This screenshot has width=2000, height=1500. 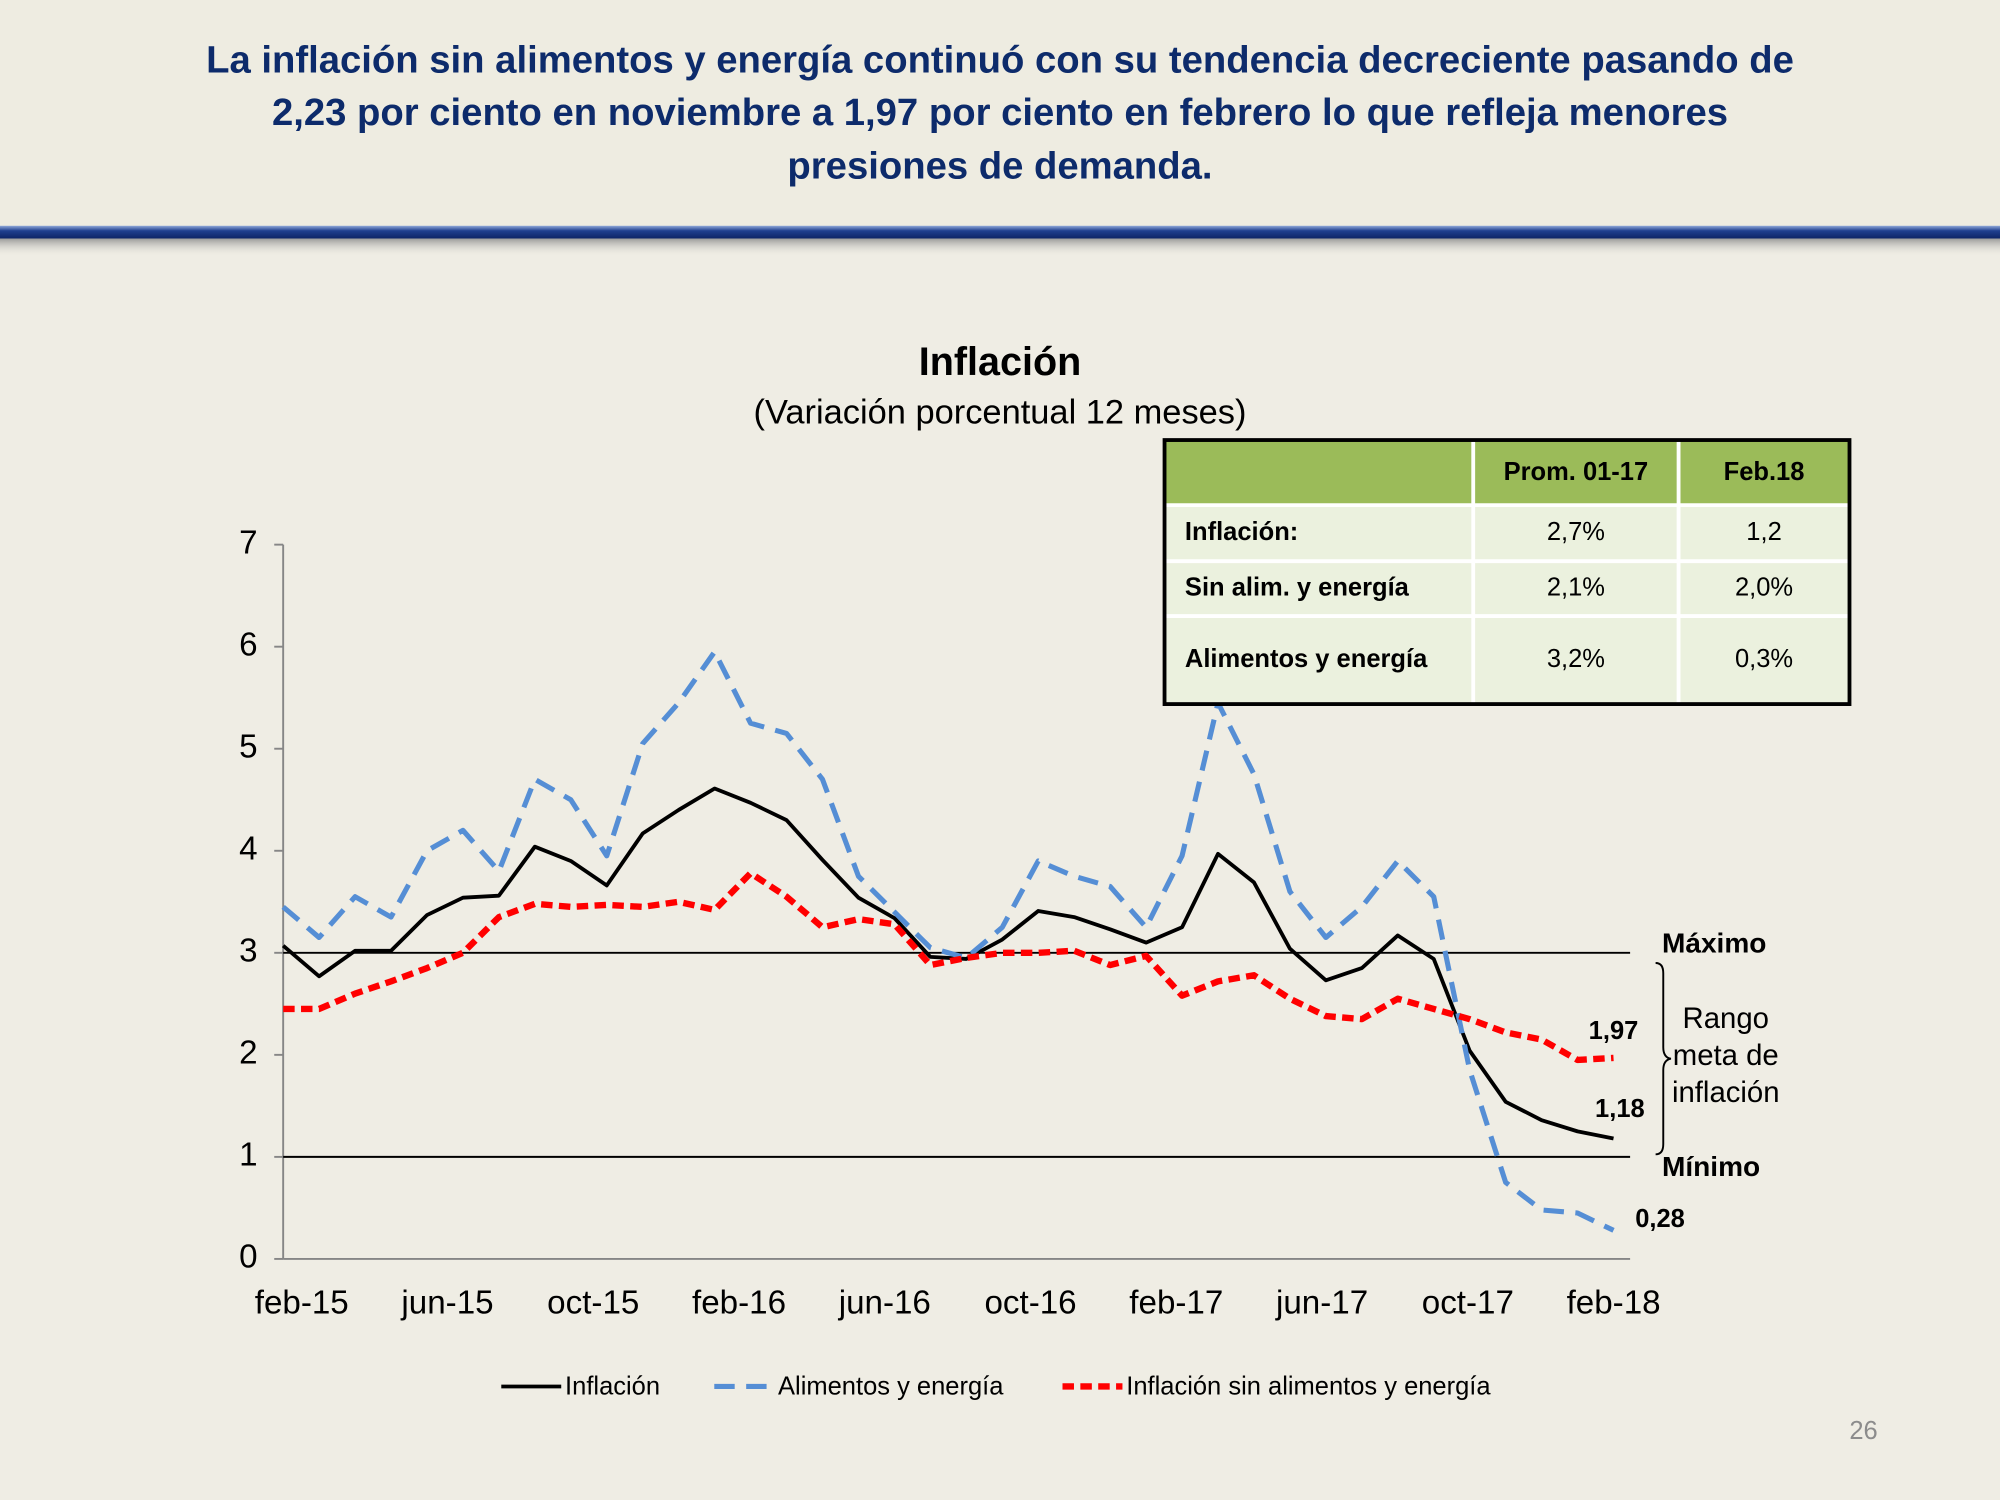 I want to click on x-tick-label: feb-15, so click(x=302, y=1303).